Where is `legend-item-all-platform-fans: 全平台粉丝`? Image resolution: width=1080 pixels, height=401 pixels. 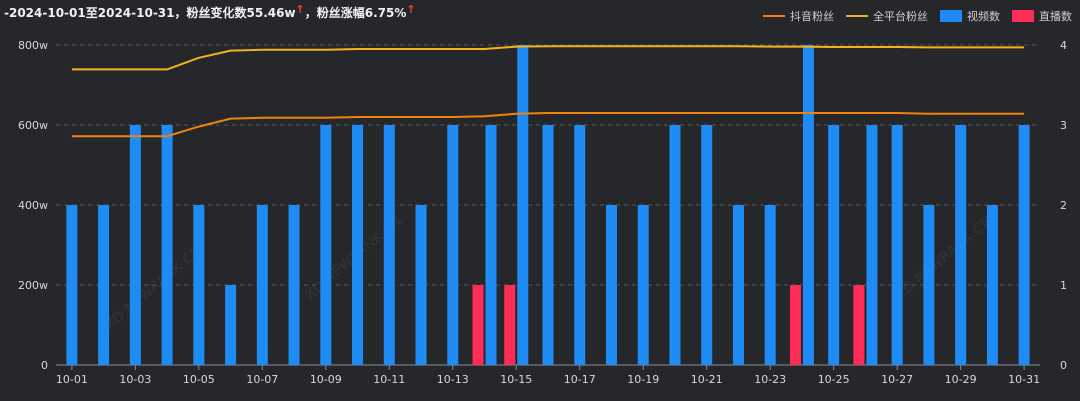 legend-item-all-platform-fans: 全平台粉丝 is located at coordinates (887, 16).